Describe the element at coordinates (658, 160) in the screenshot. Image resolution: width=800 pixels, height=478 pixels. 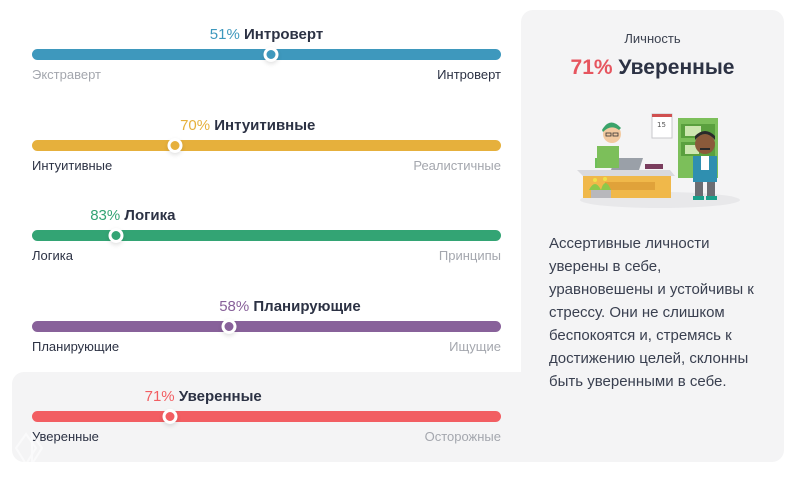
I see `office-scene-illustration: 15` at that location.